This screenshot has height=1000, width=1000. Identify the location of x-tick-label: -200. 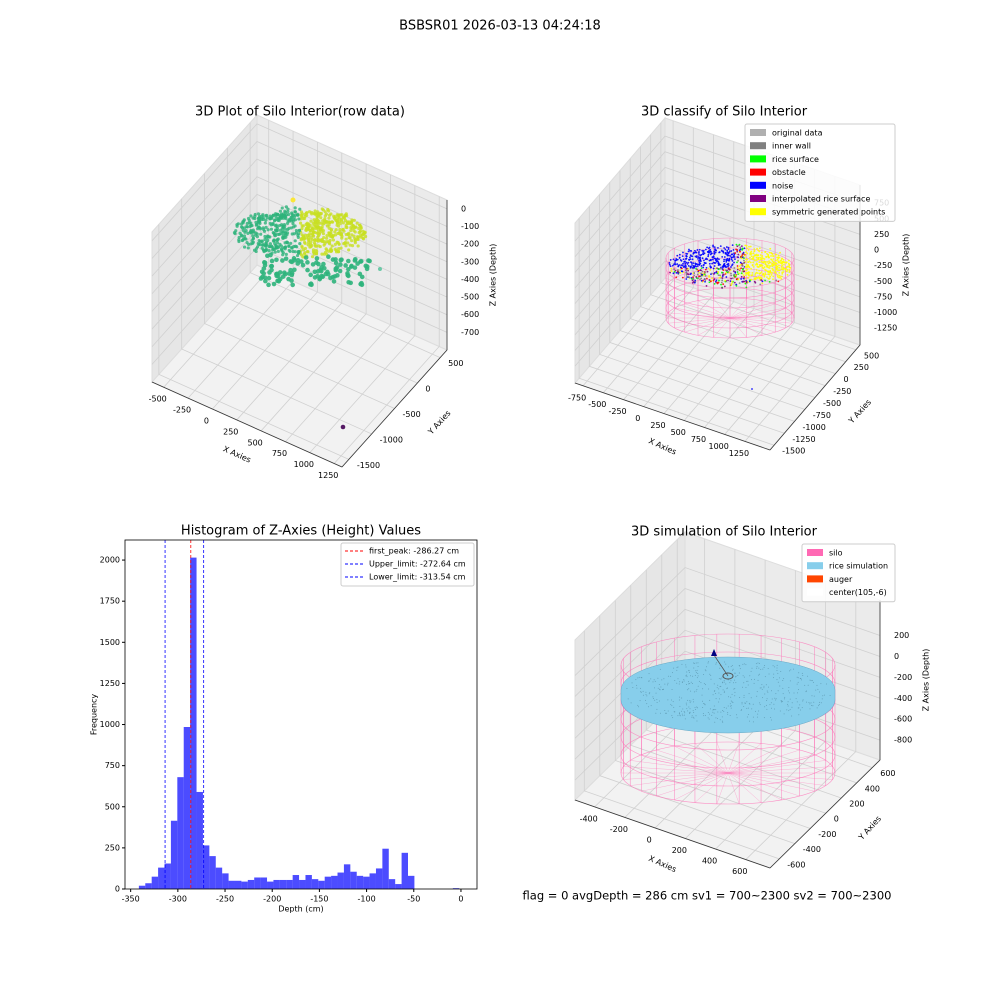
(619, 829).